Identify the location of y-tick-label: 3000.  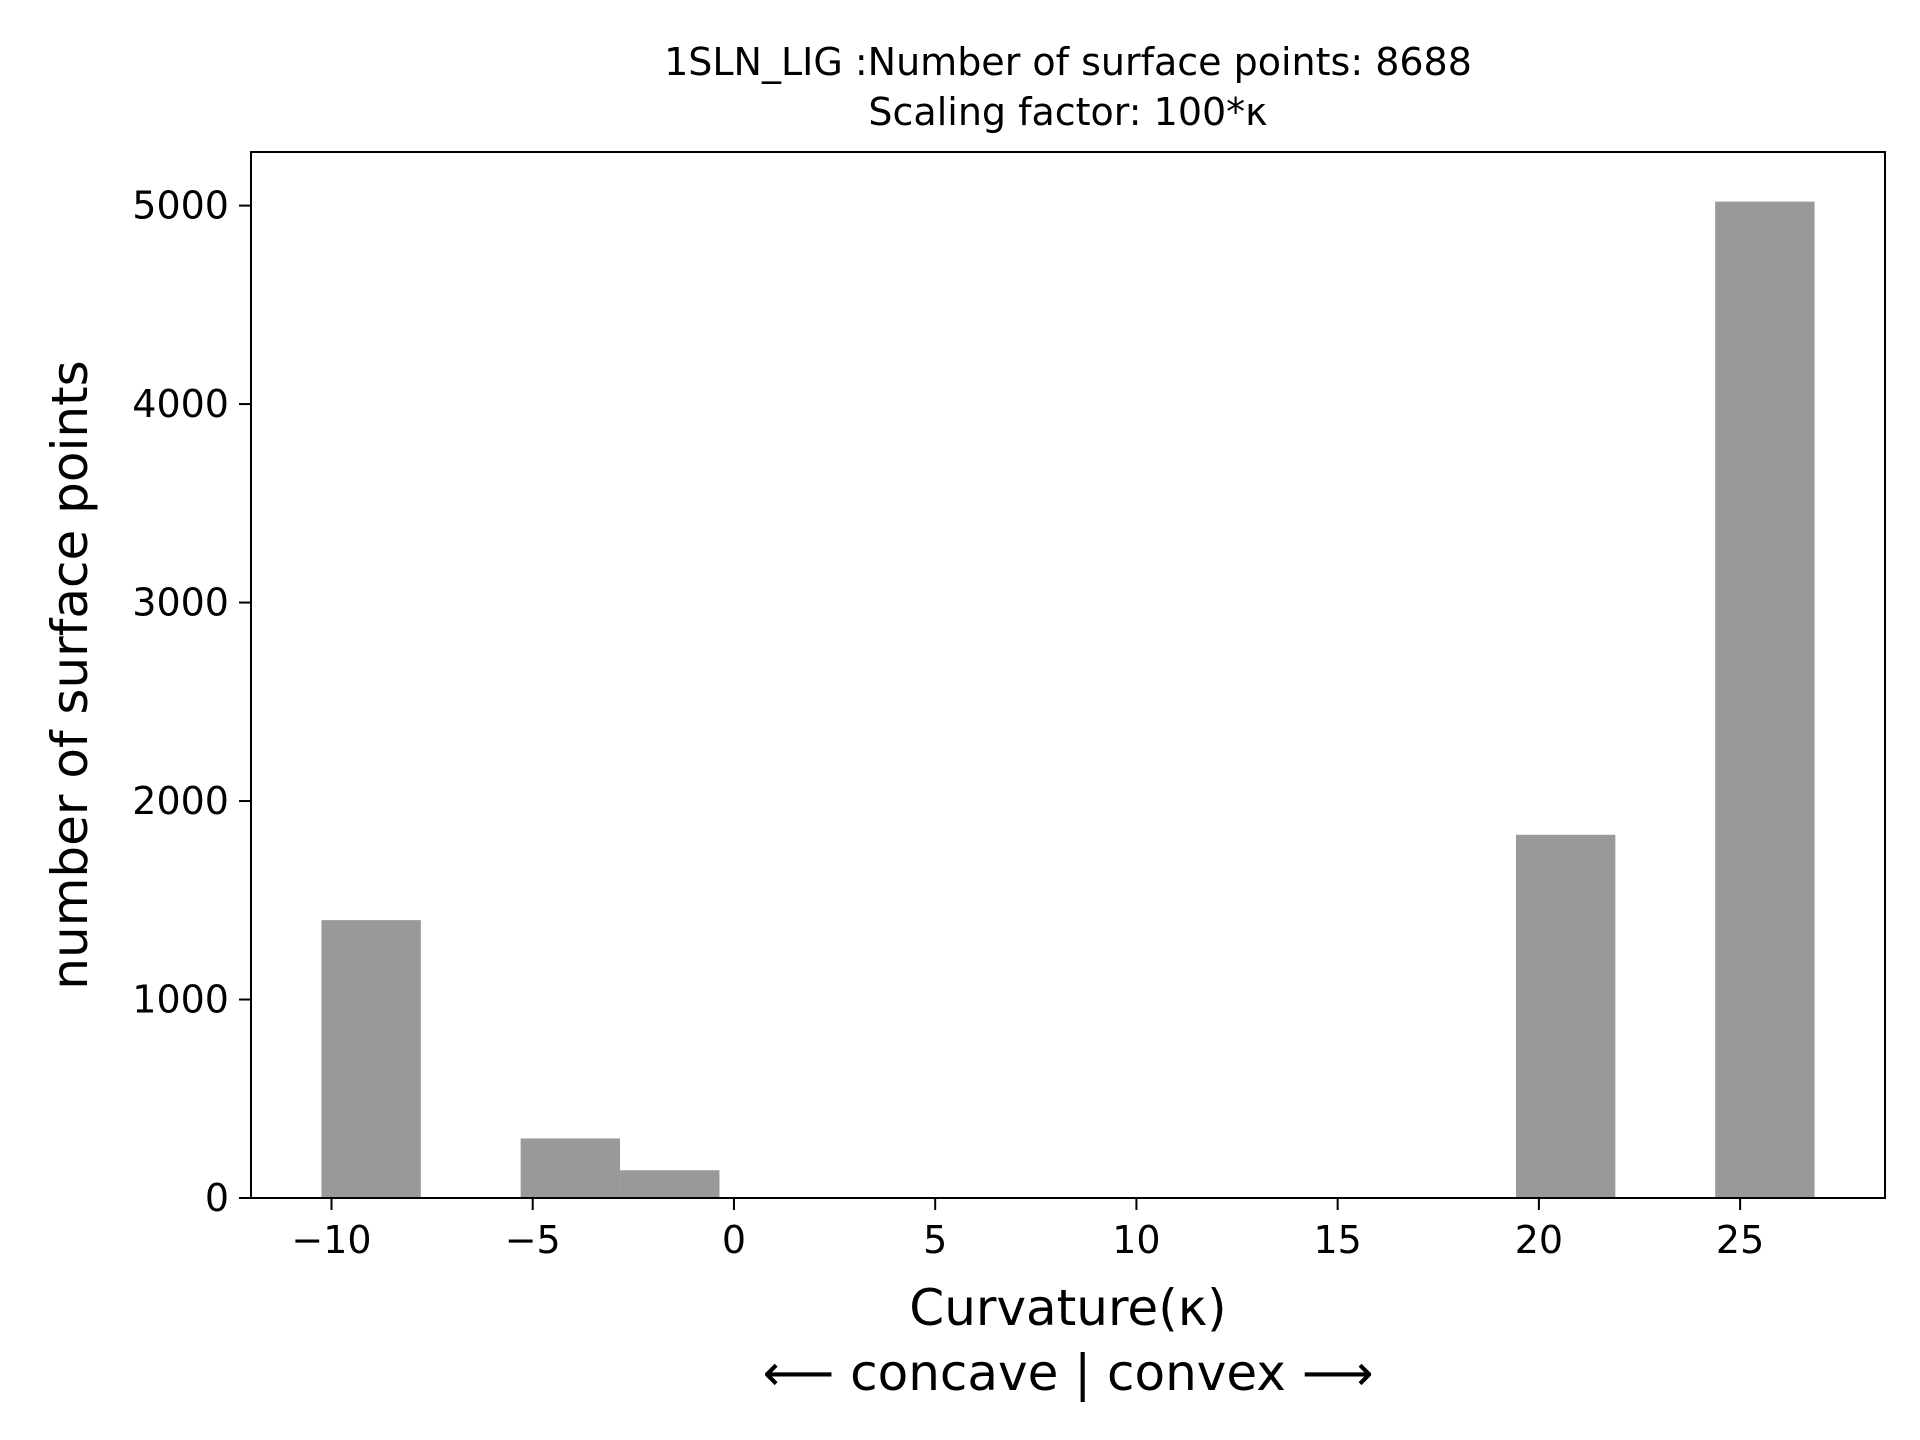
(180, 603).